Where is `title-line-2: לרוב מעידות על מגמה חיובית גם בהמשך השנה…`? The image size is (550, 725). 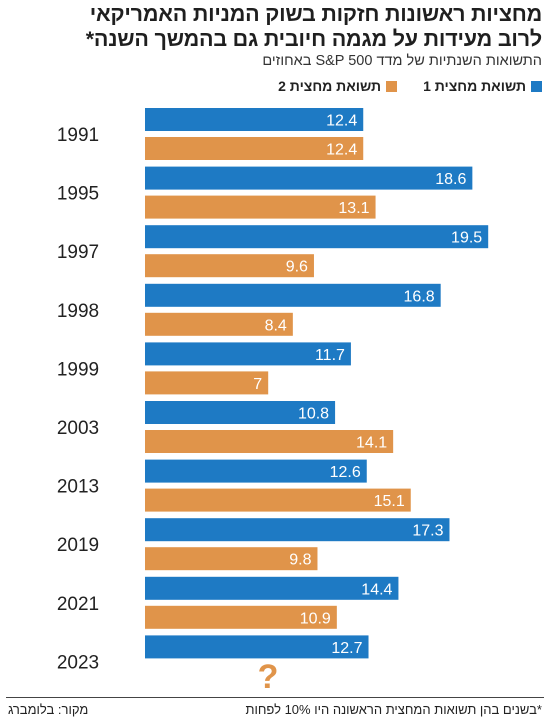 title-line-2: לרוב מעידות על מגמה חיובית גם בהמשך השנה… is located at coordinates (313, 39).